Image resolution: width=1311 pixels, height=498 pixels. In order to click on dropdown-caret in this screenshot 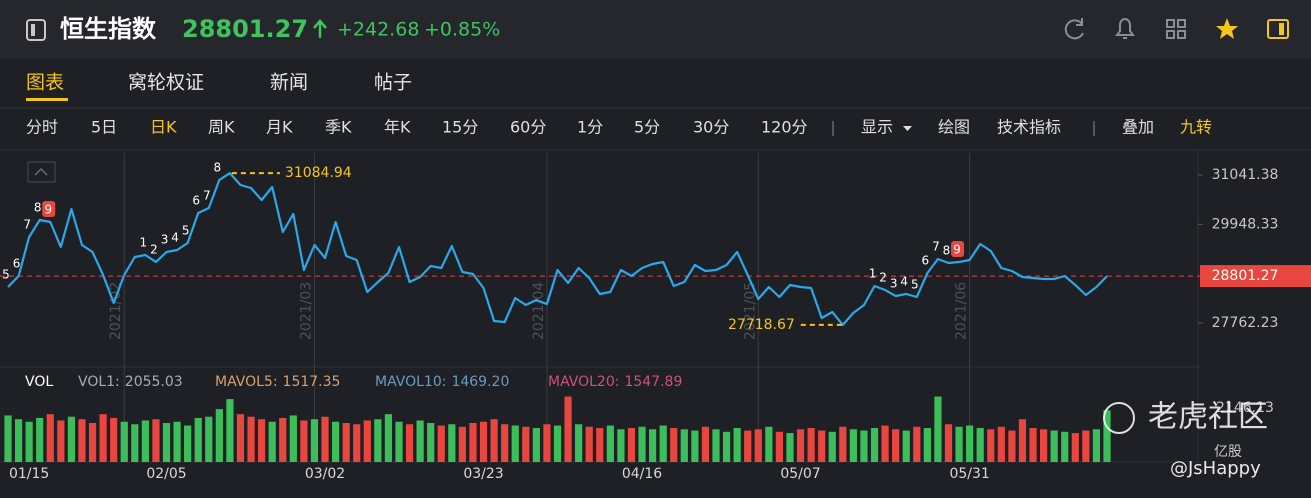, I will do `click(907, 128)`.